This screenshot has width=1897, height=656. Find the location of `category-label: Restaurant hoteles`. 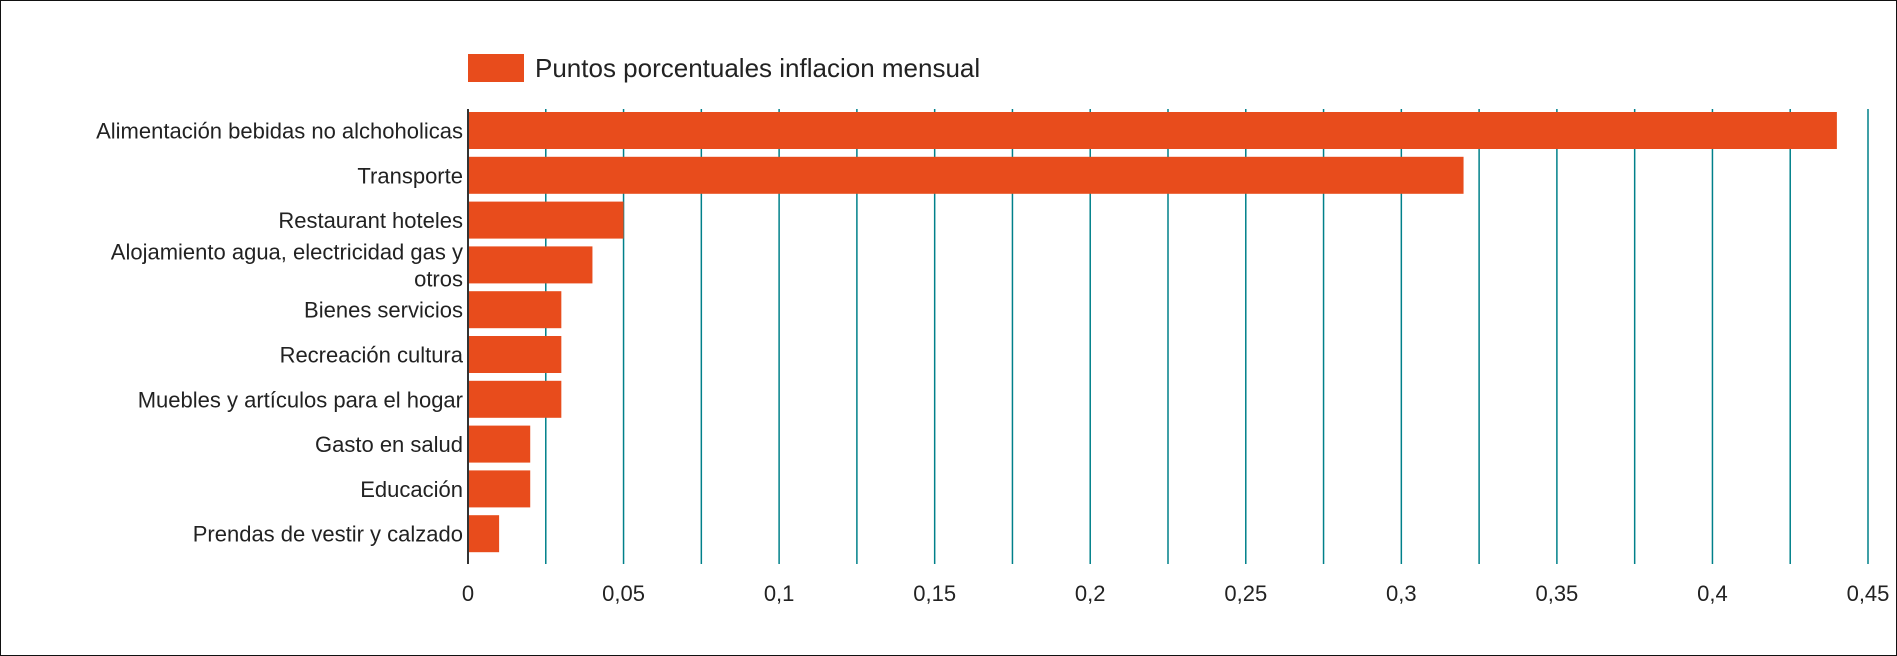

category-label: Restaurant hoteles is located at coordinates (370, 220).